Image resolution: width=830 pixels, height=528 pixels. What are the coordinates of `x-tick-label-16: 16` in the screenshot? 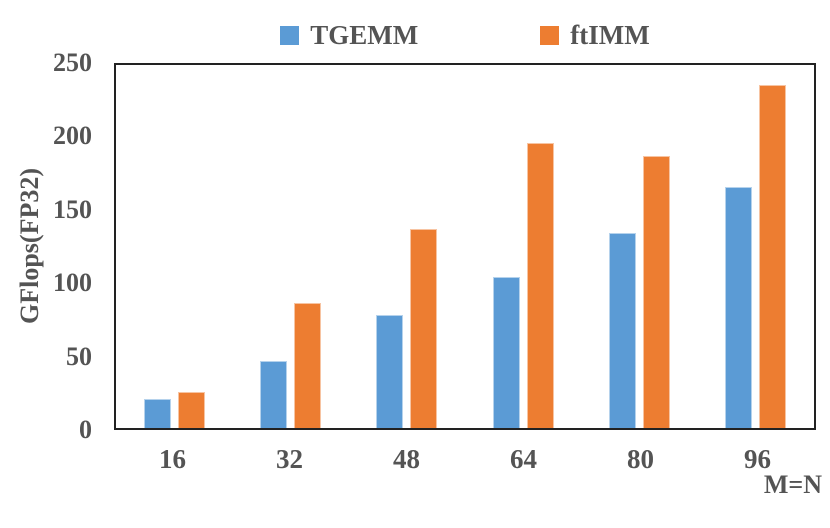 It's located at (172, 459).